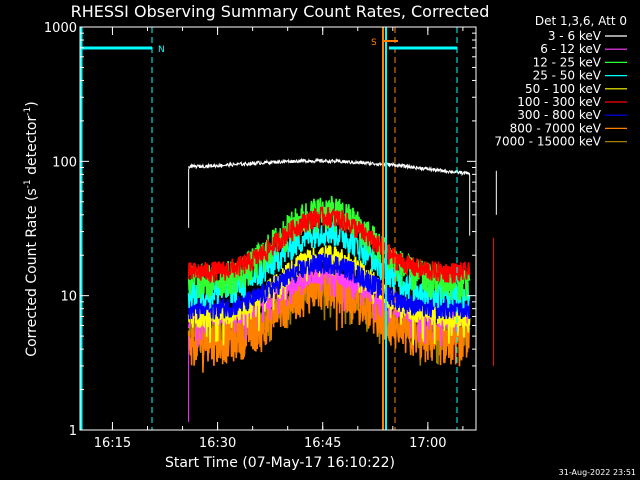 This screenshot has width=640, height=480. I want to click on legend-header: Det 1,3,6, Att 0, so click(581, 21).